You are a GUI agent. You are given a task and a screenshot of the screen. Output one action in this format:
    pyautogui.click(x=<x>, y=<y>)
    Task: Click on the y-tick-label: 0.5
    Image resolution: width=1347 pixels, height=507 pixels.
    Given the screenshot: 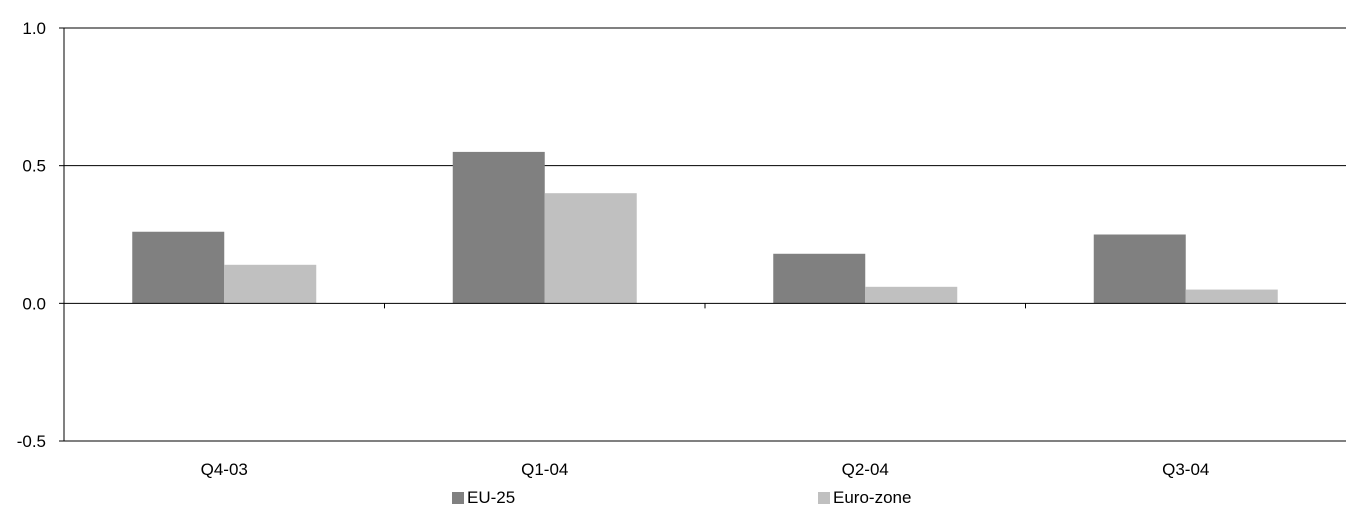 What is the action you would take?
    pyautogui.click(x=34, y=166)
    